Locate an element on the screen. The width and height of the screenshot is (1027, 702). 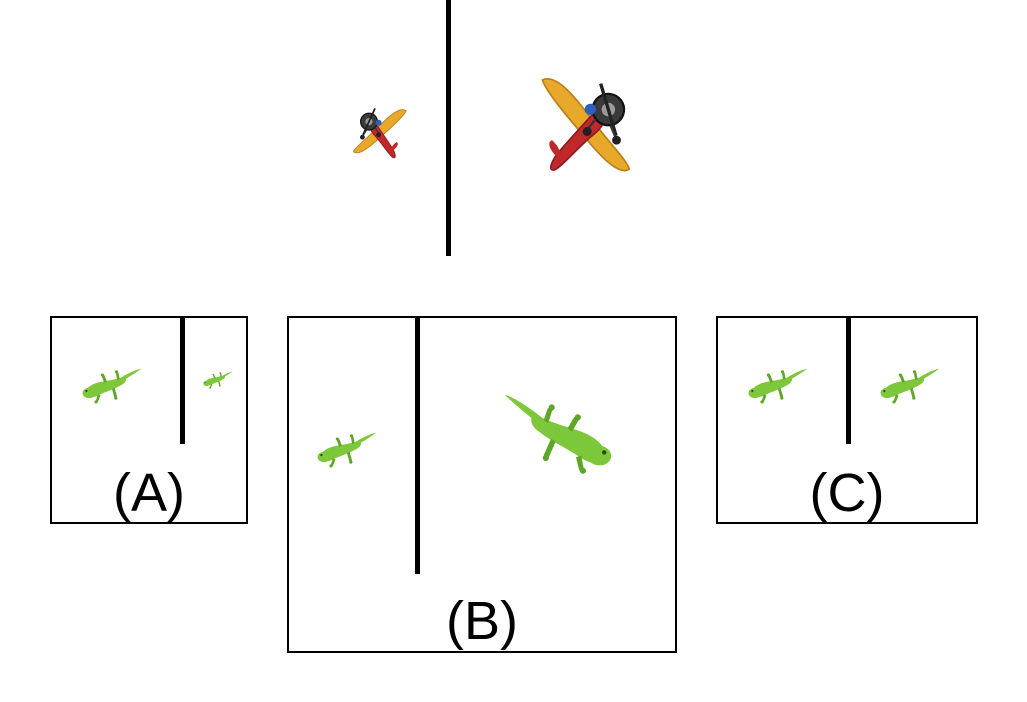
option-a-label: (A) is located at coordinates (149, 493).